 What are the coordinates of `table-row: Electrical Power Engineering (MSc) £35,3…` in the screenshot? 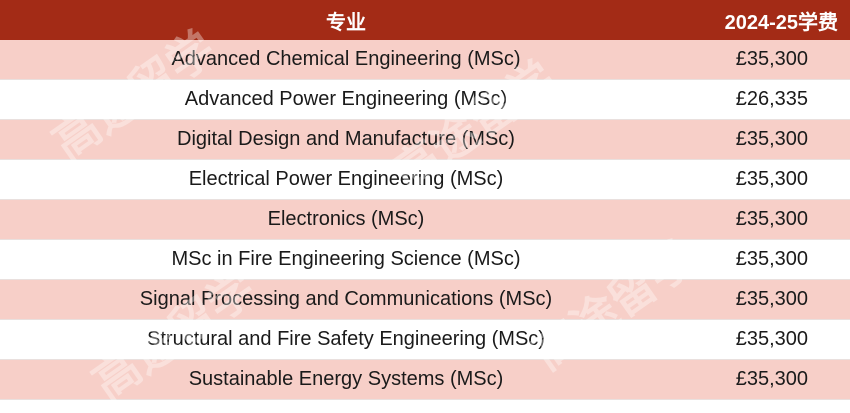 It's located at (425, 180).